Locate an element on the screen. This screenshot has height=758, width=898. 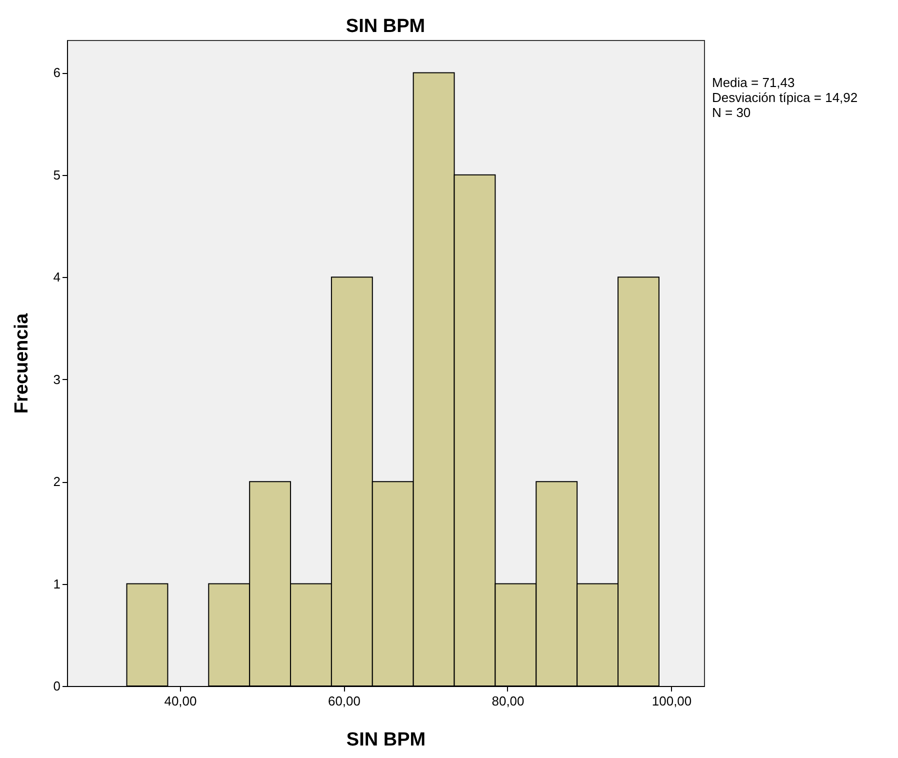
y-tick-label: 3 is located at coordinates (56, 379).